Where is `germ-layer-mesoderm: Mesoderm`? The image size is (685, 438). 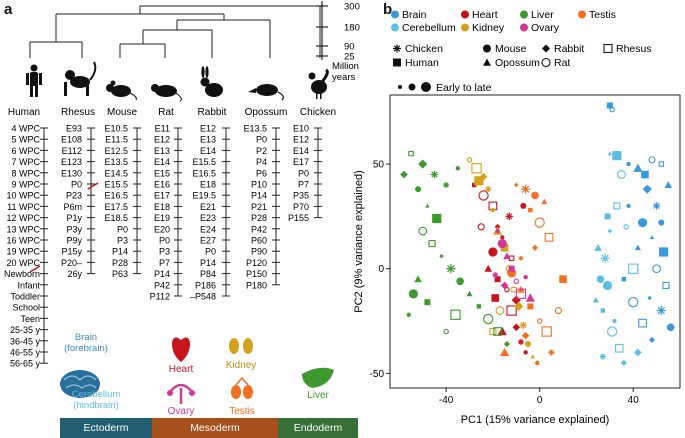
germ-layer-mesoderm: Mesoderm is located at coordinates (215, 428).